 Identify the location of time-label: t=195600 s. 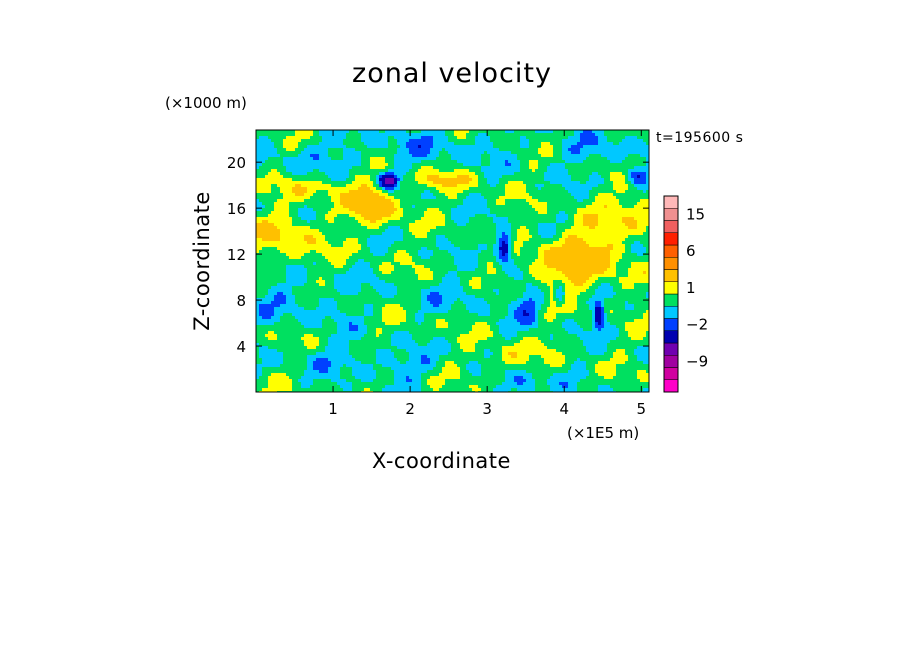
(700, 138).